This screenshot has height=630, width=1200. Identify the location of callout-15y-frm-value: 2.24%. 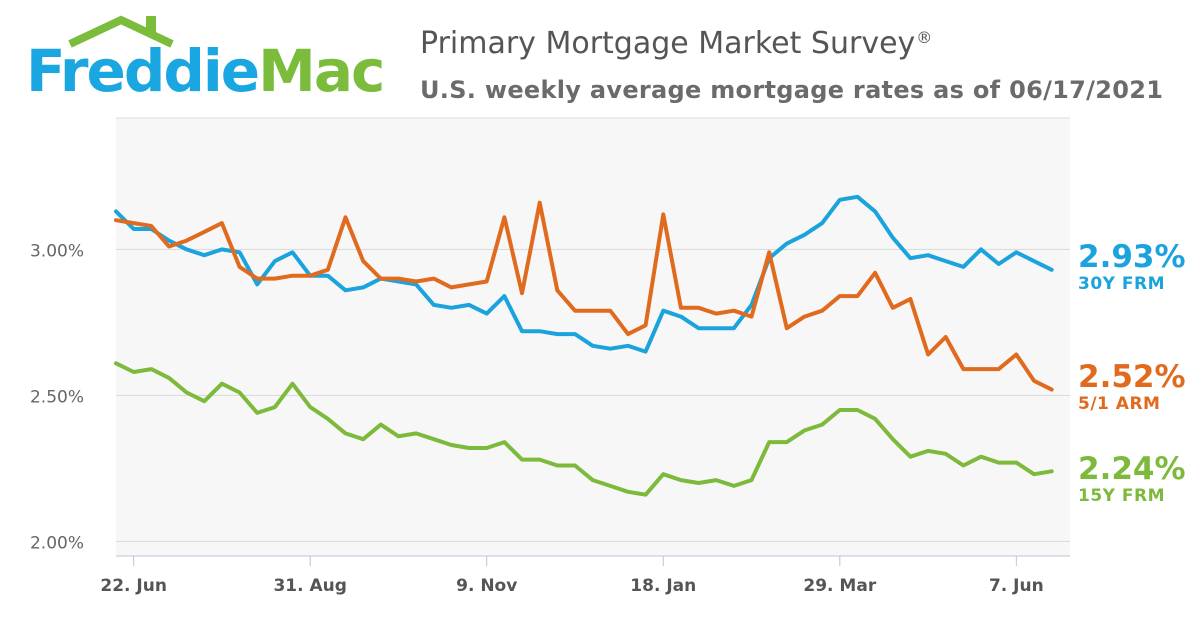
(1132, 469).